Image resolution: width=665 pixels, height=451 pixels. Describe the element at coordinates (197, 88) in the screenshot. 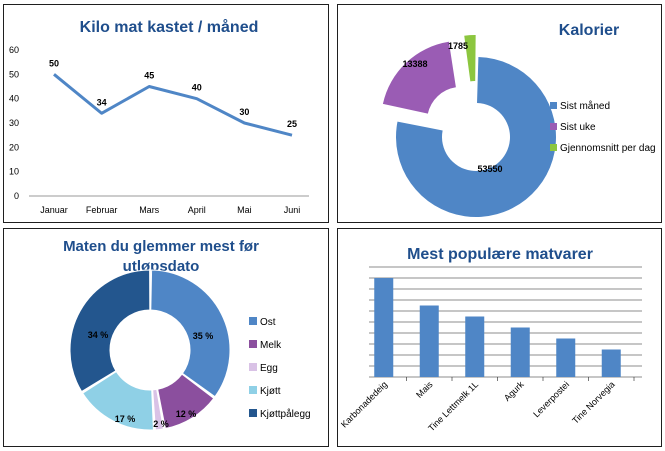

I see `data-label: 40` at that location.